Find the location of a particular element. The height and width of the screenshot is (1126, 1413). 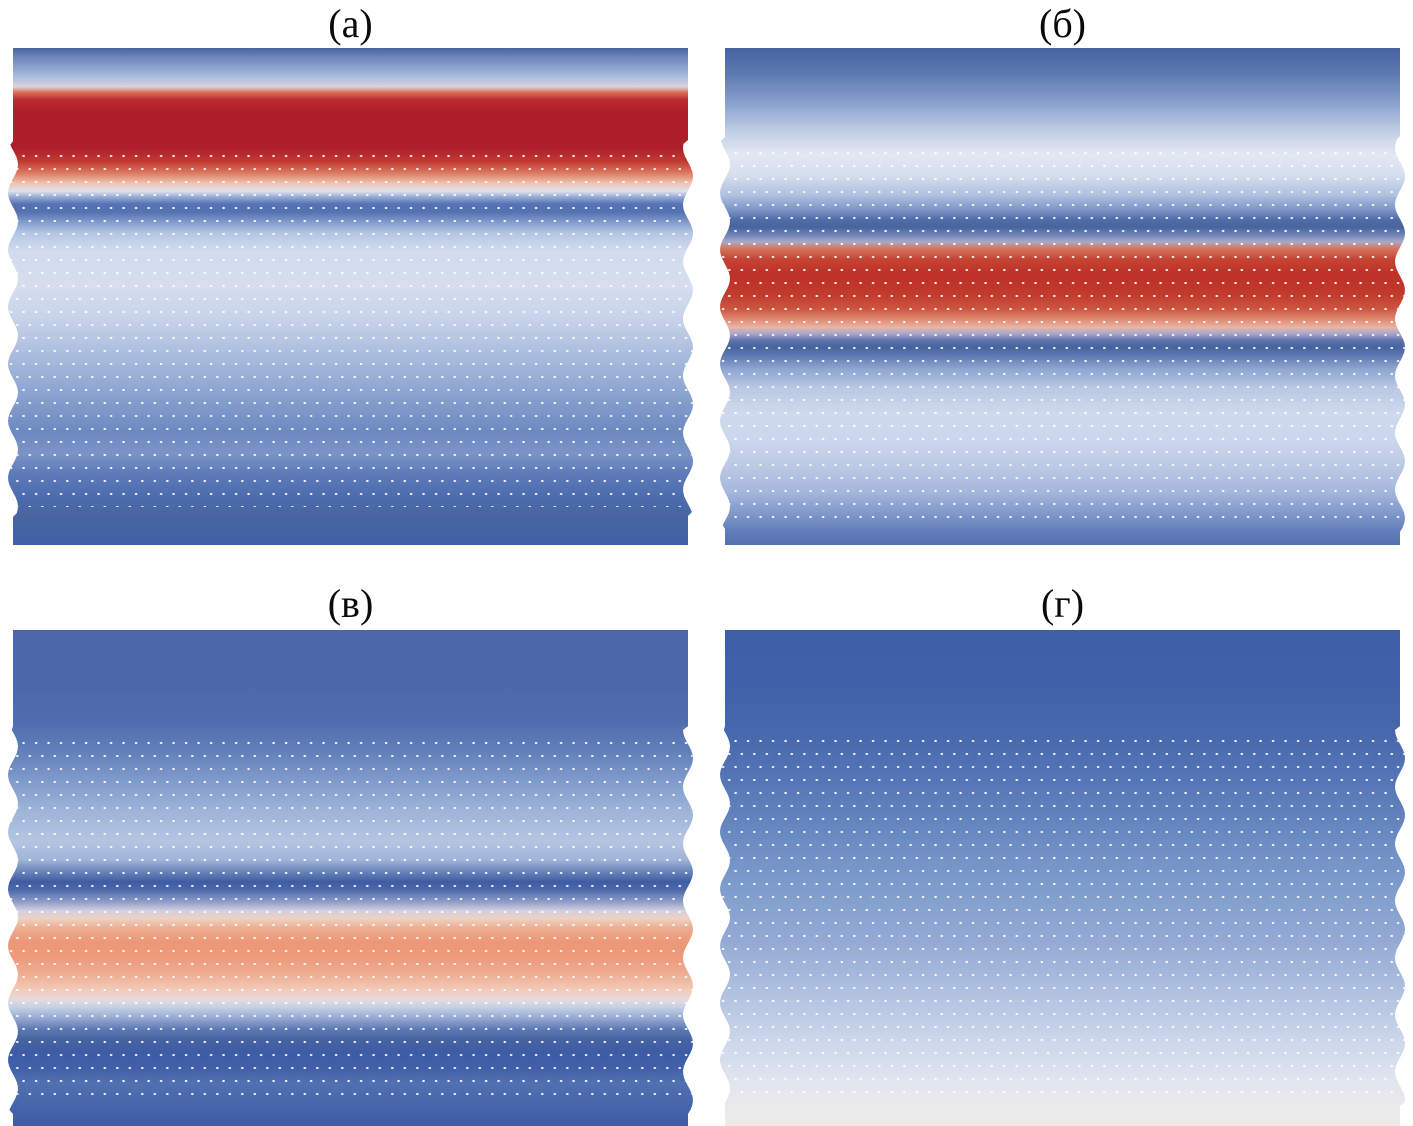

panel-label-v: (в) is located at coordinates (350, 603).